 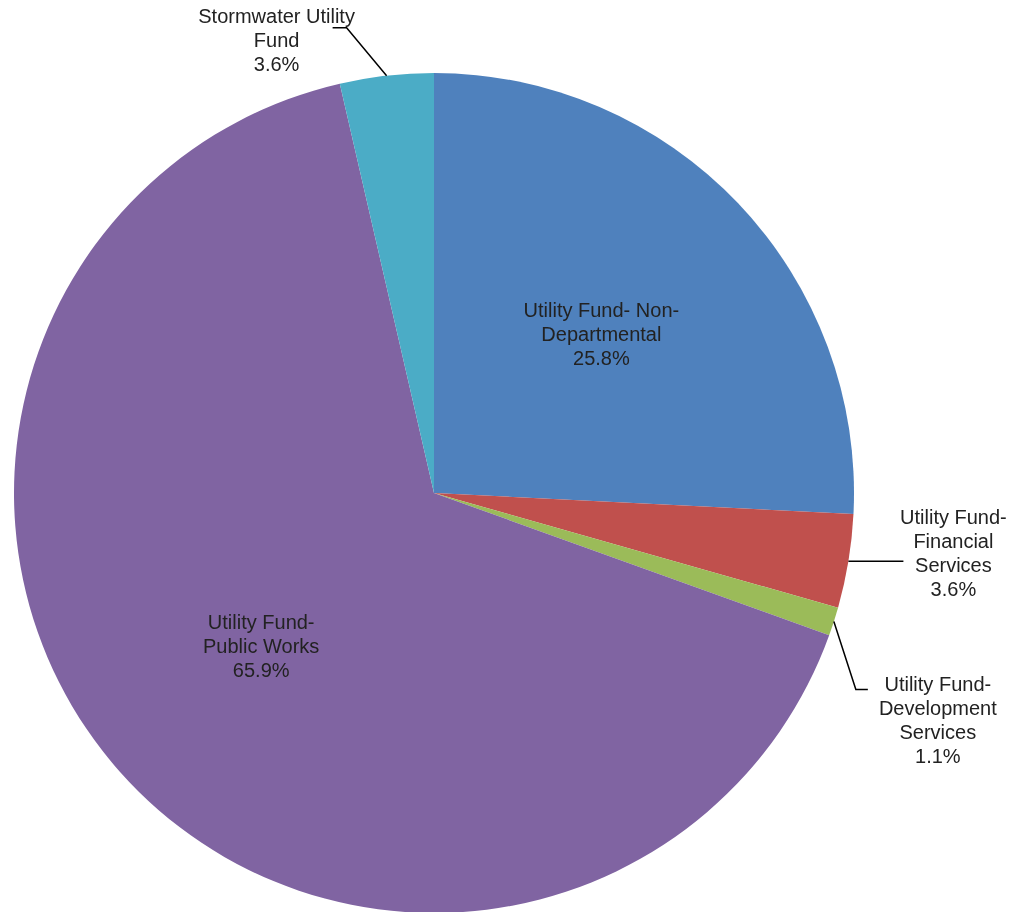 What do you see at coordinates (938, 755) in the screenshot?
I see `data-label: 1.1%` at bounding box center [938, 755].